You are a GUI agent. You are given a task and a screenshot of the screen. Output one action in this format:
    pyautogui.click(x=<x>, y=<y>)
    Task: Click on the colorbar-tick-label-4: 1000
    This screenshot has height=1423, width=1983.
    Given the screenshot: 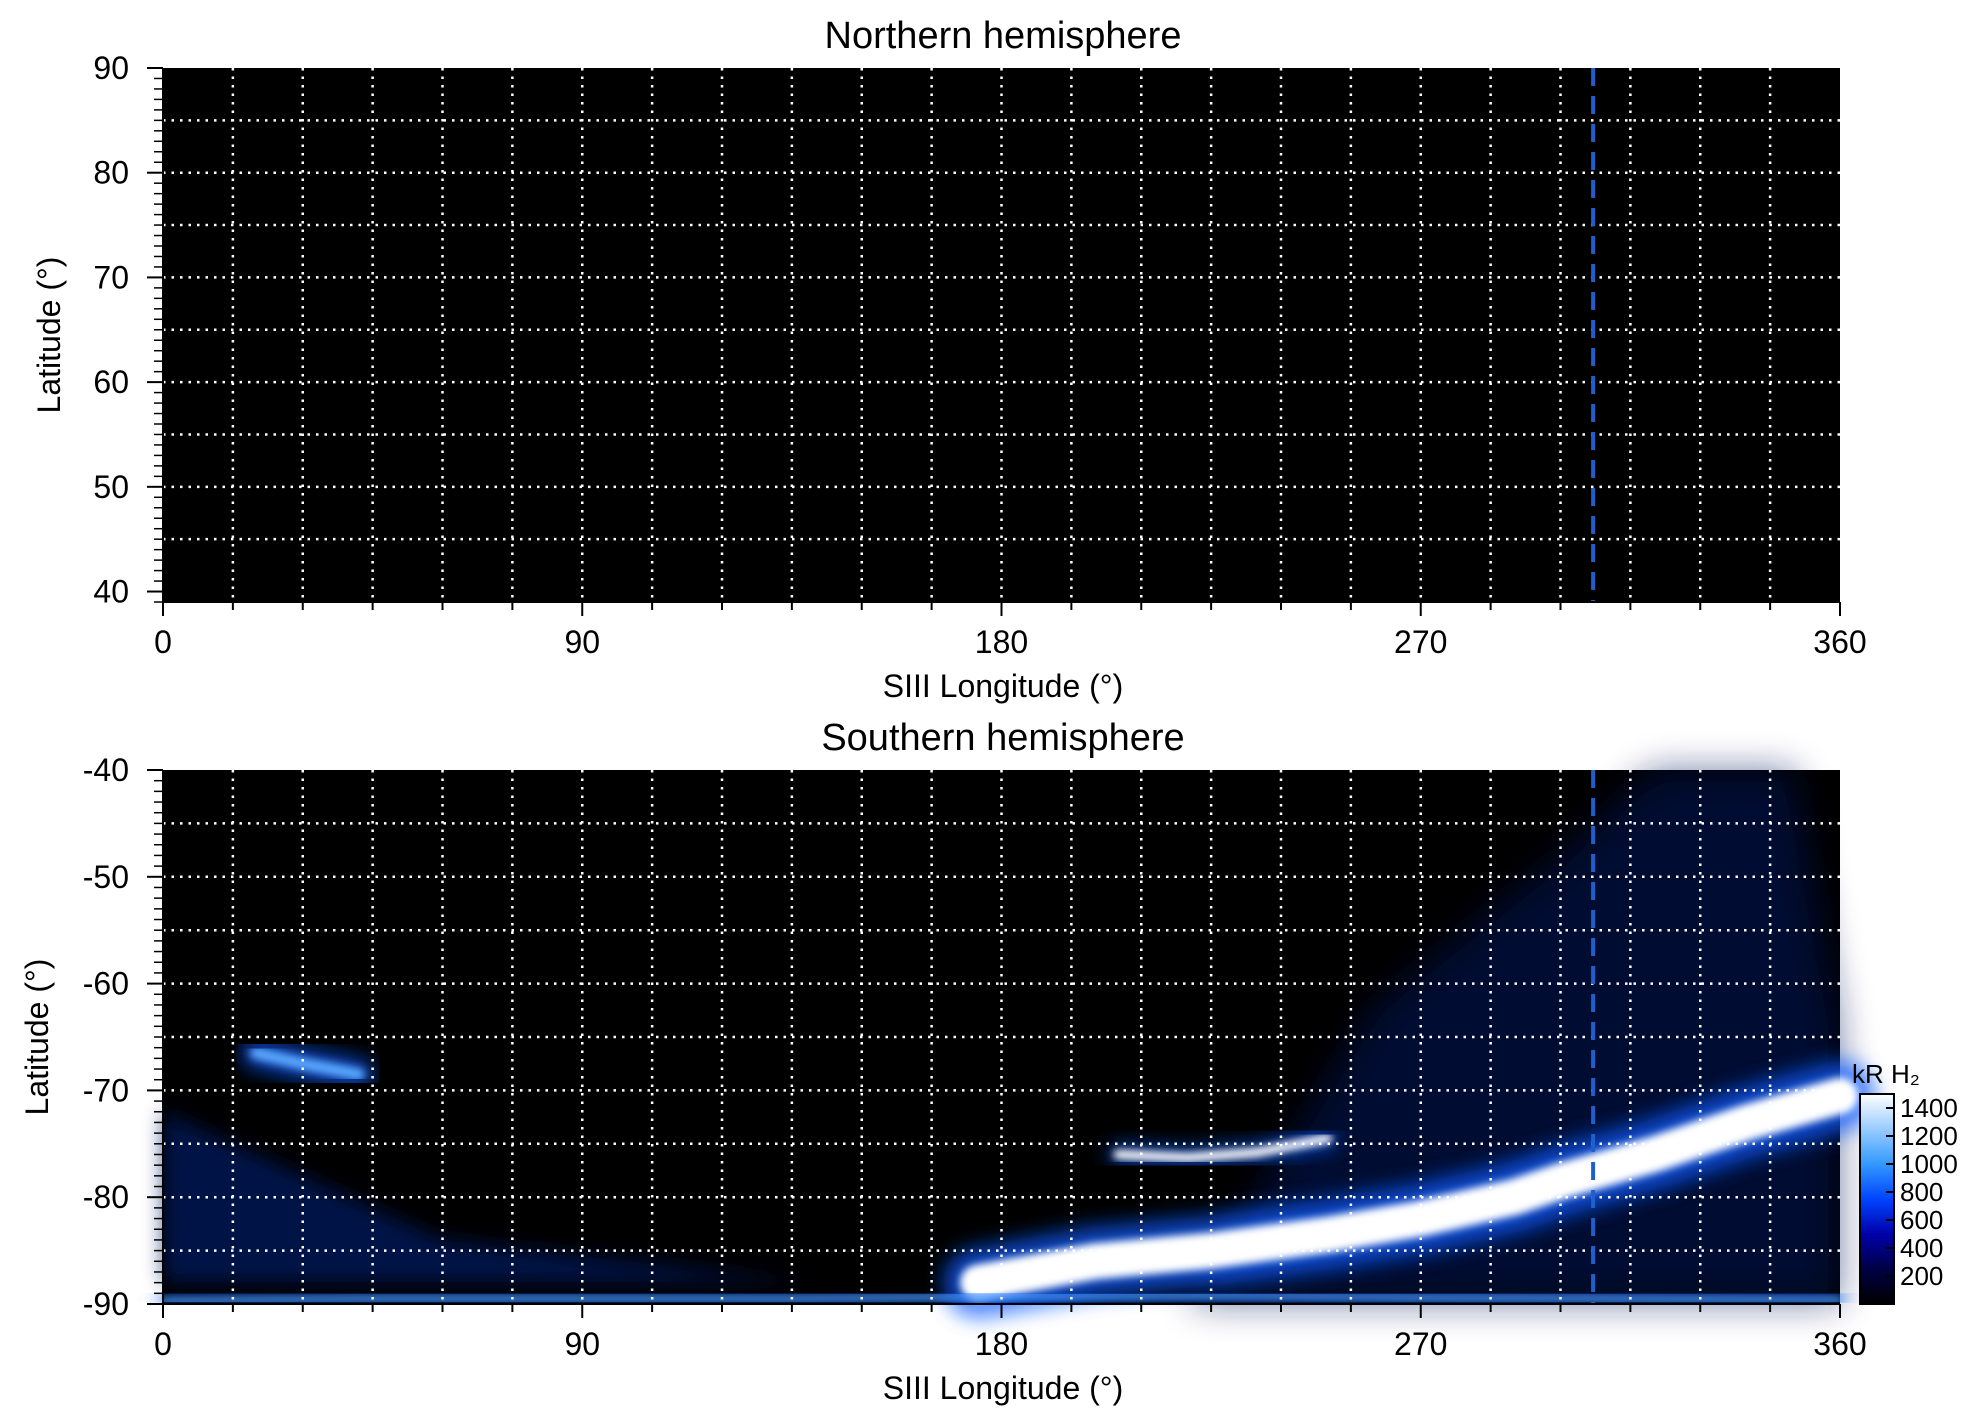 What is the action you would take?
    pyautogui.click(x=1929, y=1164)
    